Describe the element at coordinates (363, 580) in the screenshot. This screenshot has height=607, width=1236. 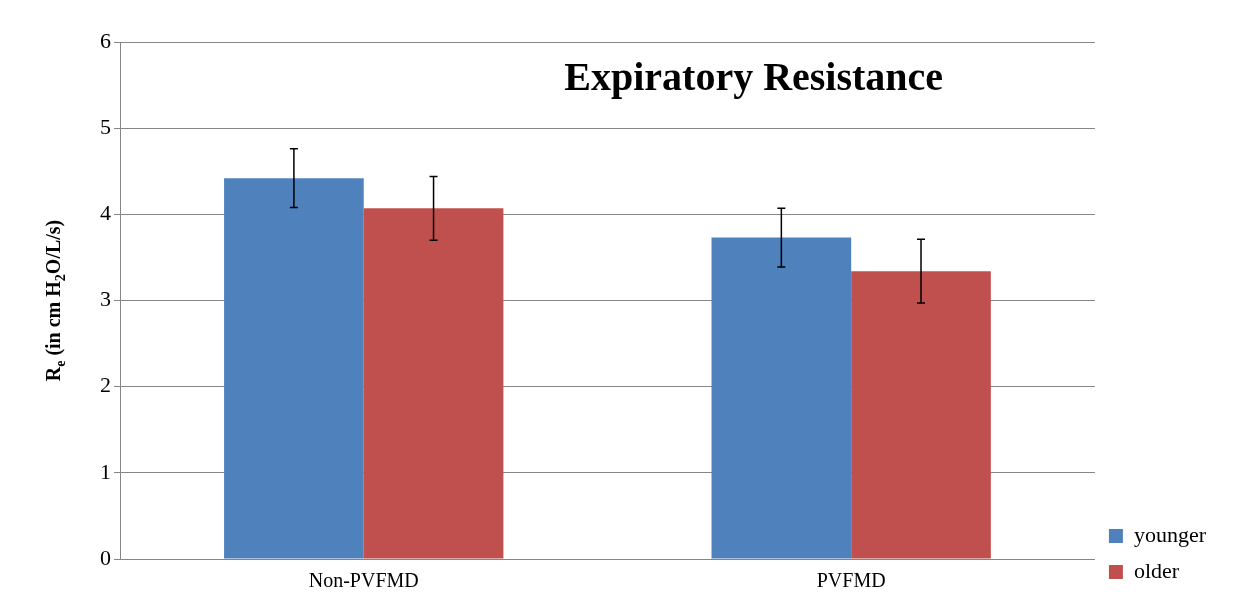
I see `x-tick-label: Non-PVFMD` at that location.